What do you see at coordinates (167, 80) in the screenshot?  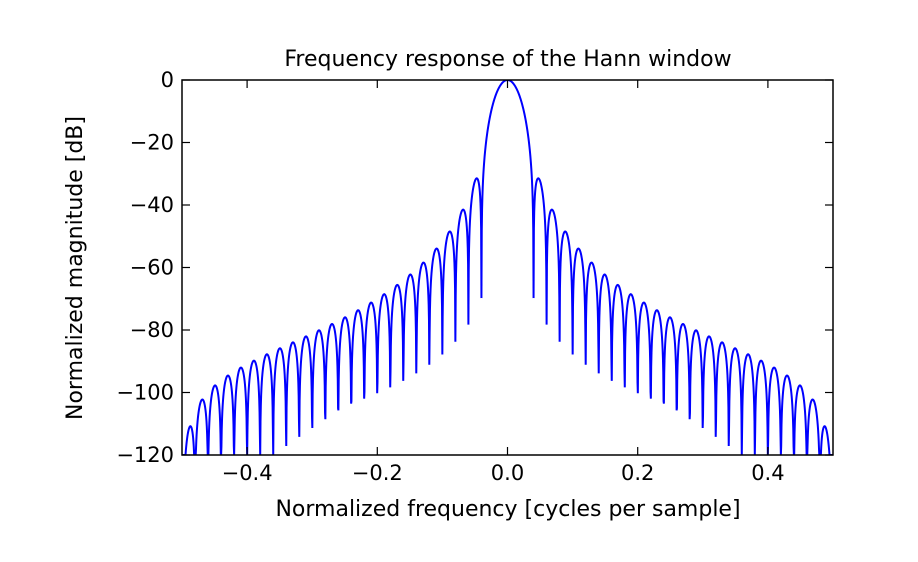 I see `y-tick-label: 0` at bounding box center [167, 80].